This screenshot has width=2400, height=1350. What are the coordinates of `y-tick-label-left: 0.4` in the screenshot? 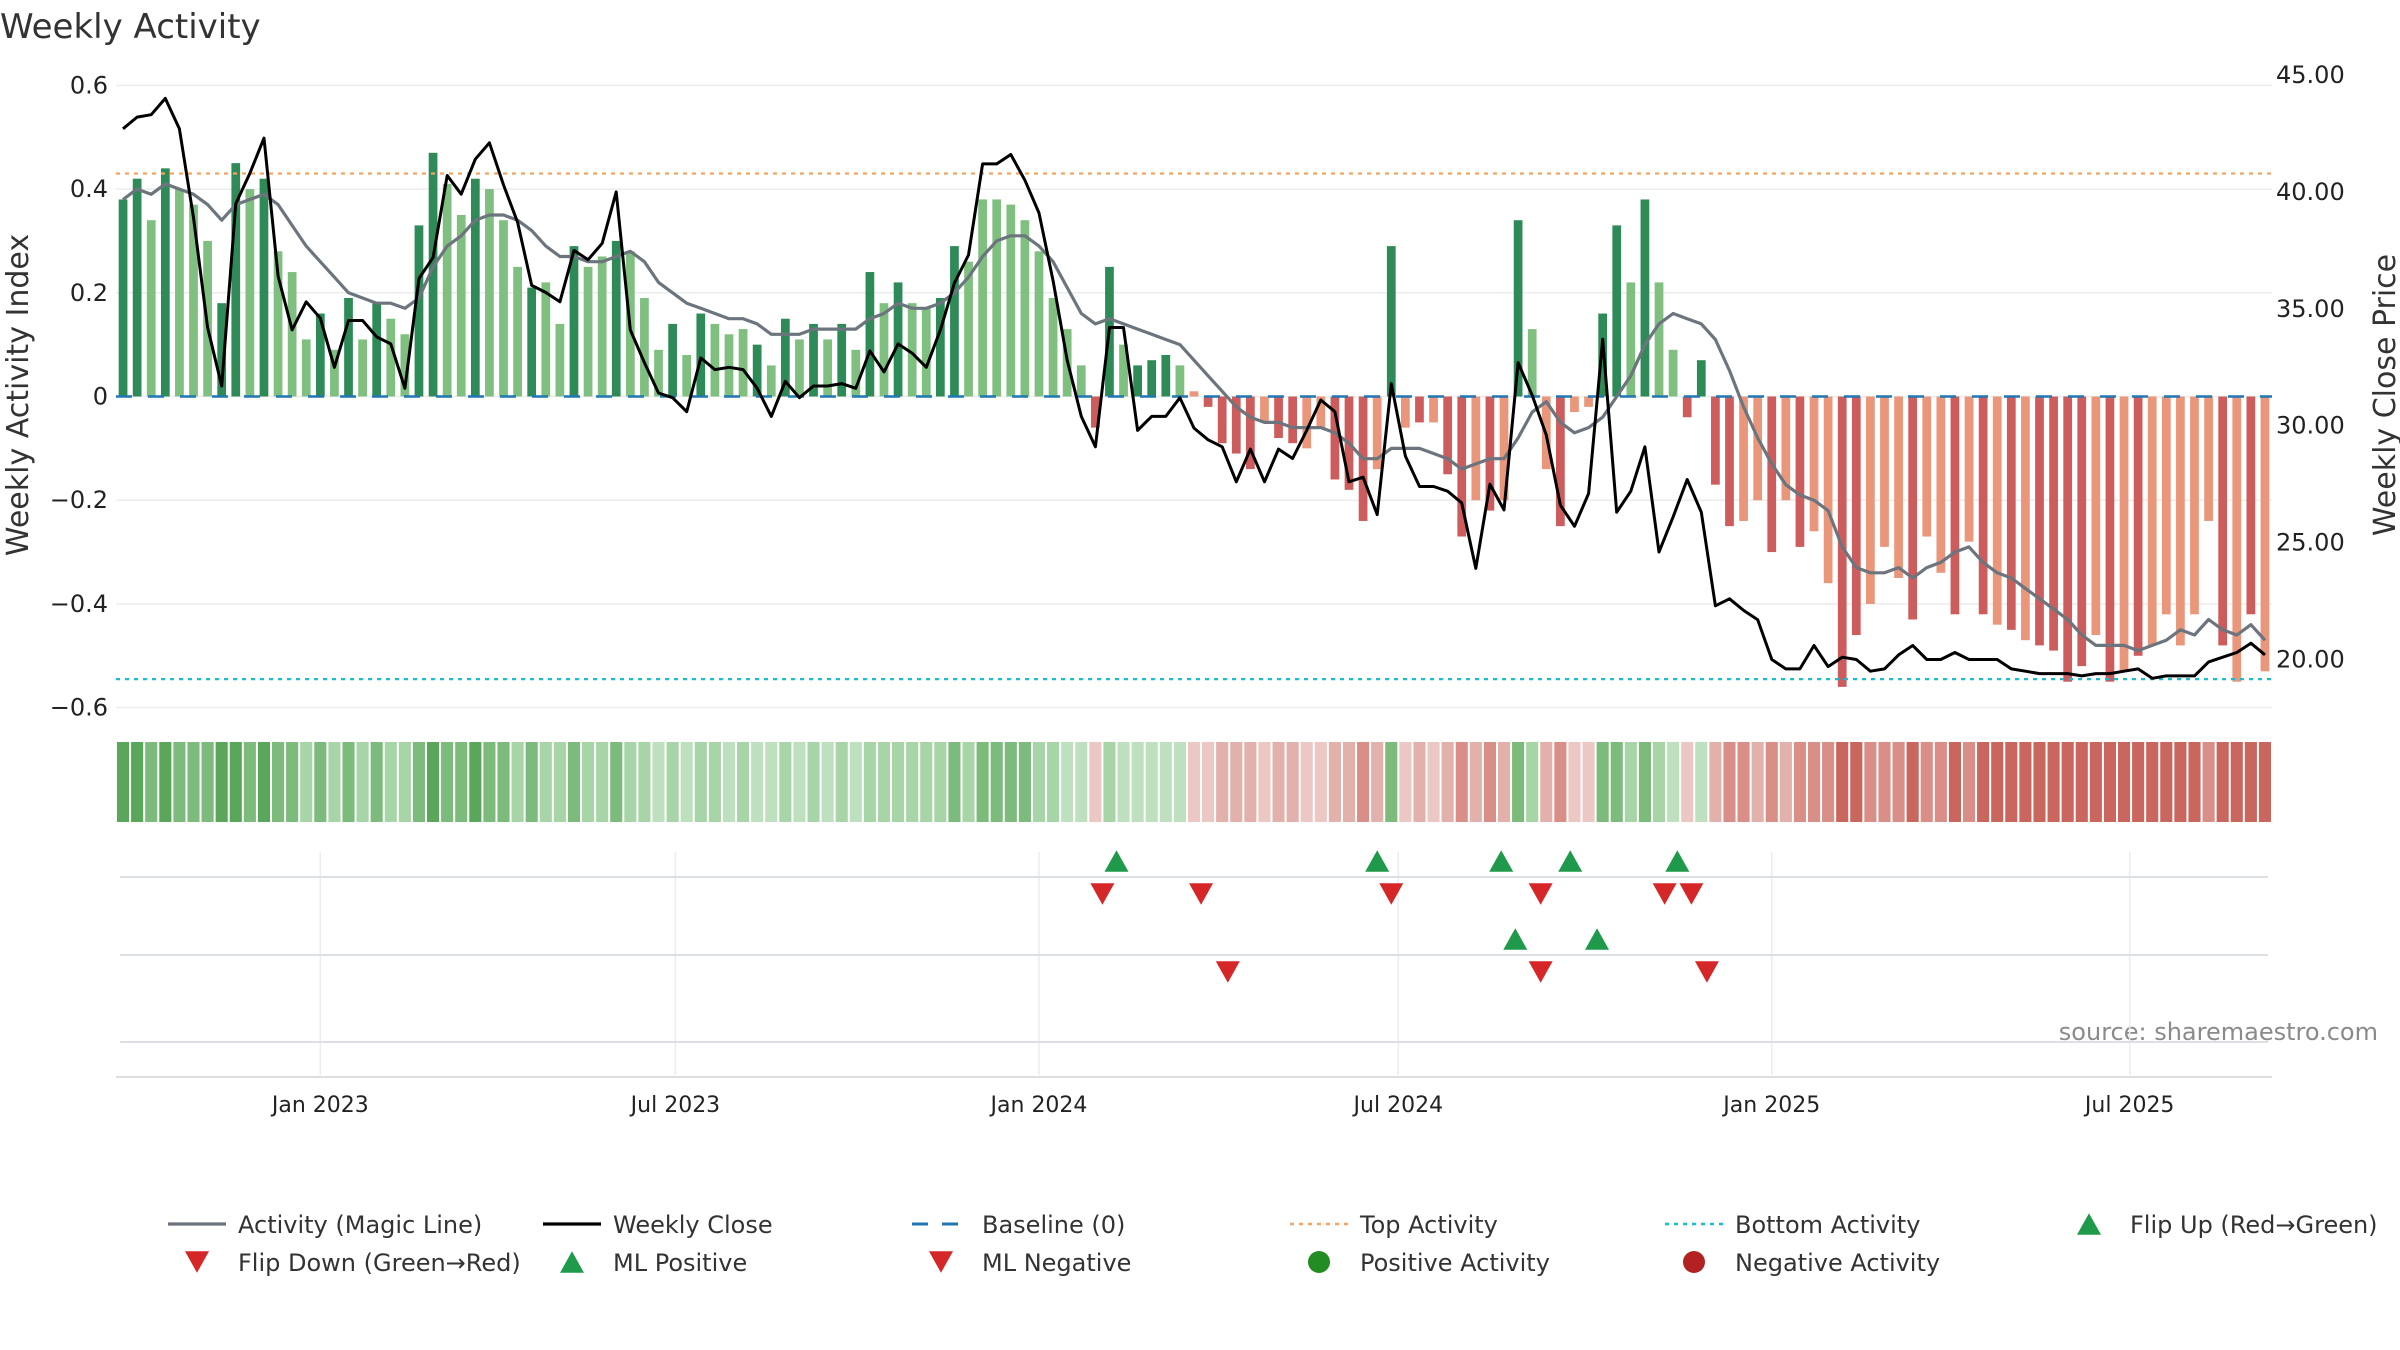 It's located at (89, 189).